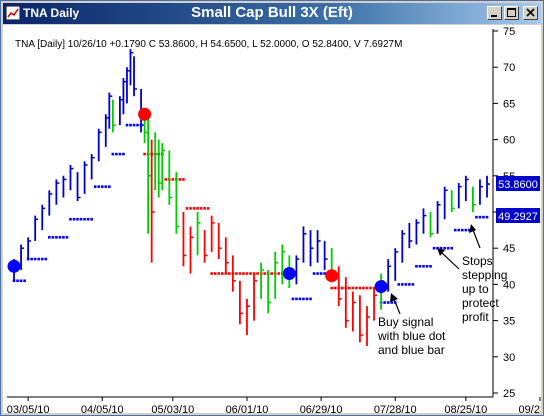 This screenshot has height=416, width=544. I want to click on stops-annotation-line-1: Stops, so click(477, 261).